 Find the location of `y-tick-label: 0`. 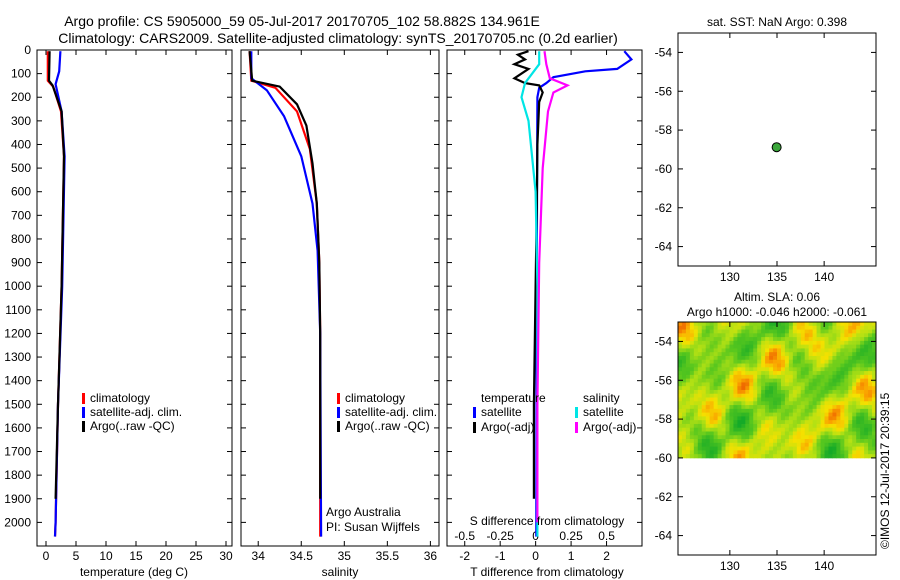

y-tick-label: 0 is located at coordinates (27, 50).